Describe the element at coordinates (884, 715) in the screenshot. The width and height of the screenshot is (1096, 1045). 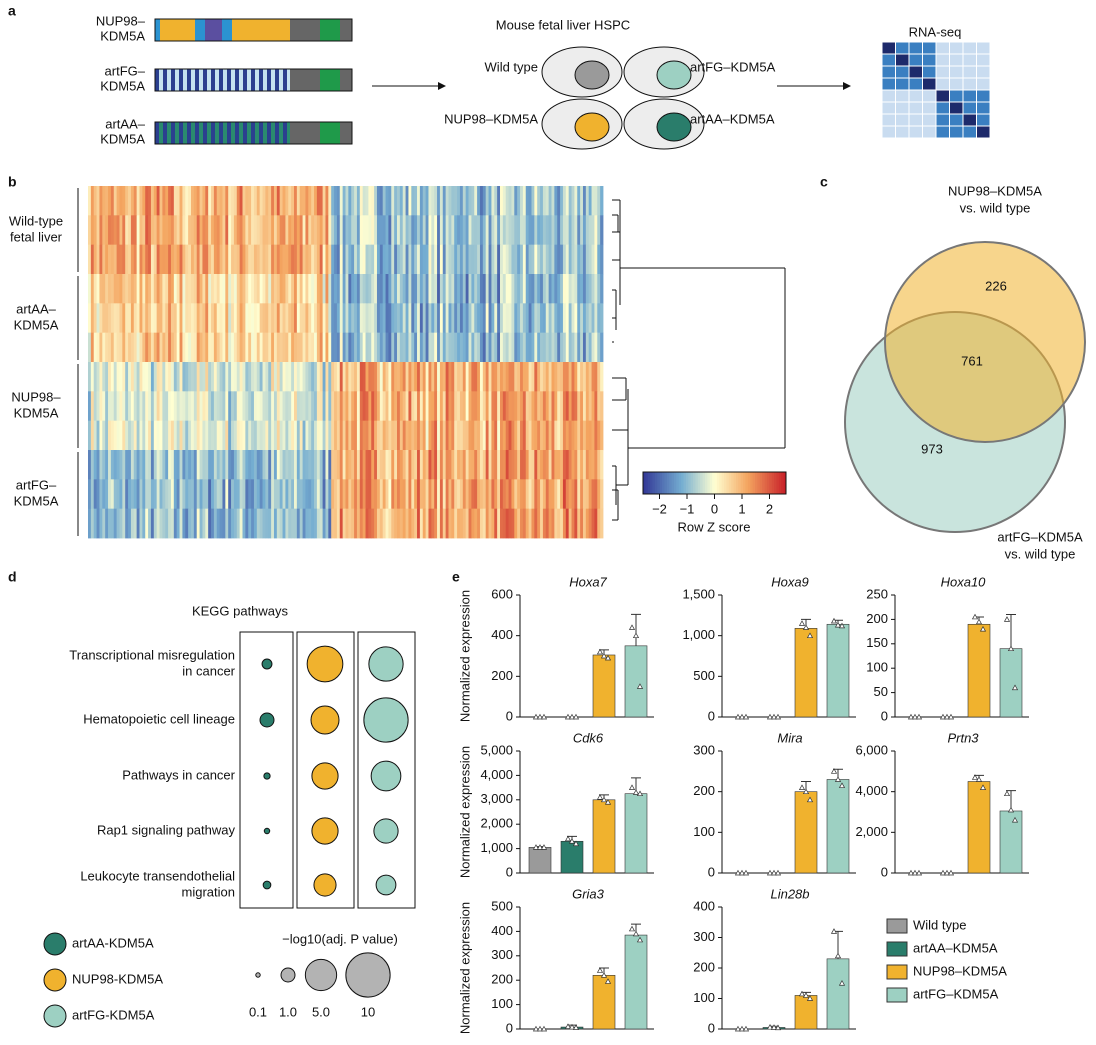
I see `y-tick-label: 0` at that location.